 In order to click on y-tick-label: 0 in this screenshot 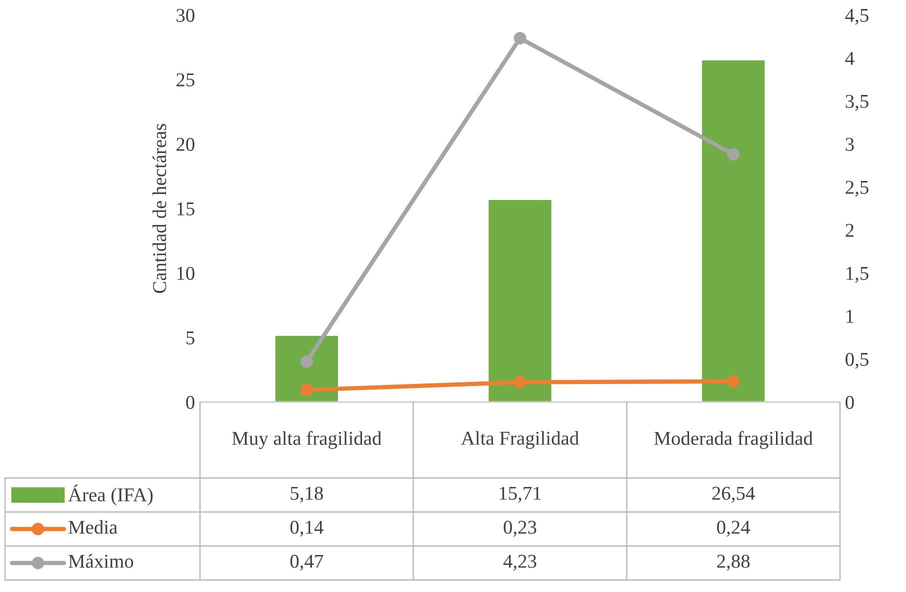, I will do `click(190, 402)`.